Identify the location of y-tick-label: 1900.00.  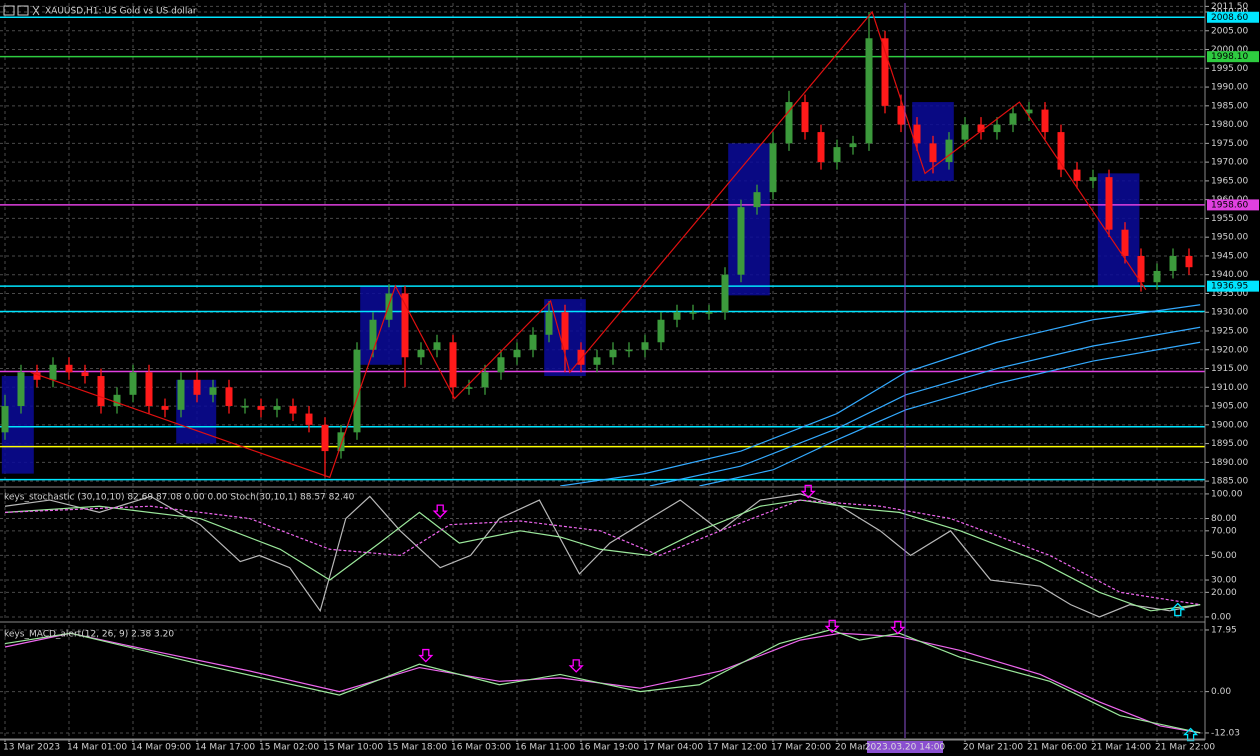
(1229, 425).